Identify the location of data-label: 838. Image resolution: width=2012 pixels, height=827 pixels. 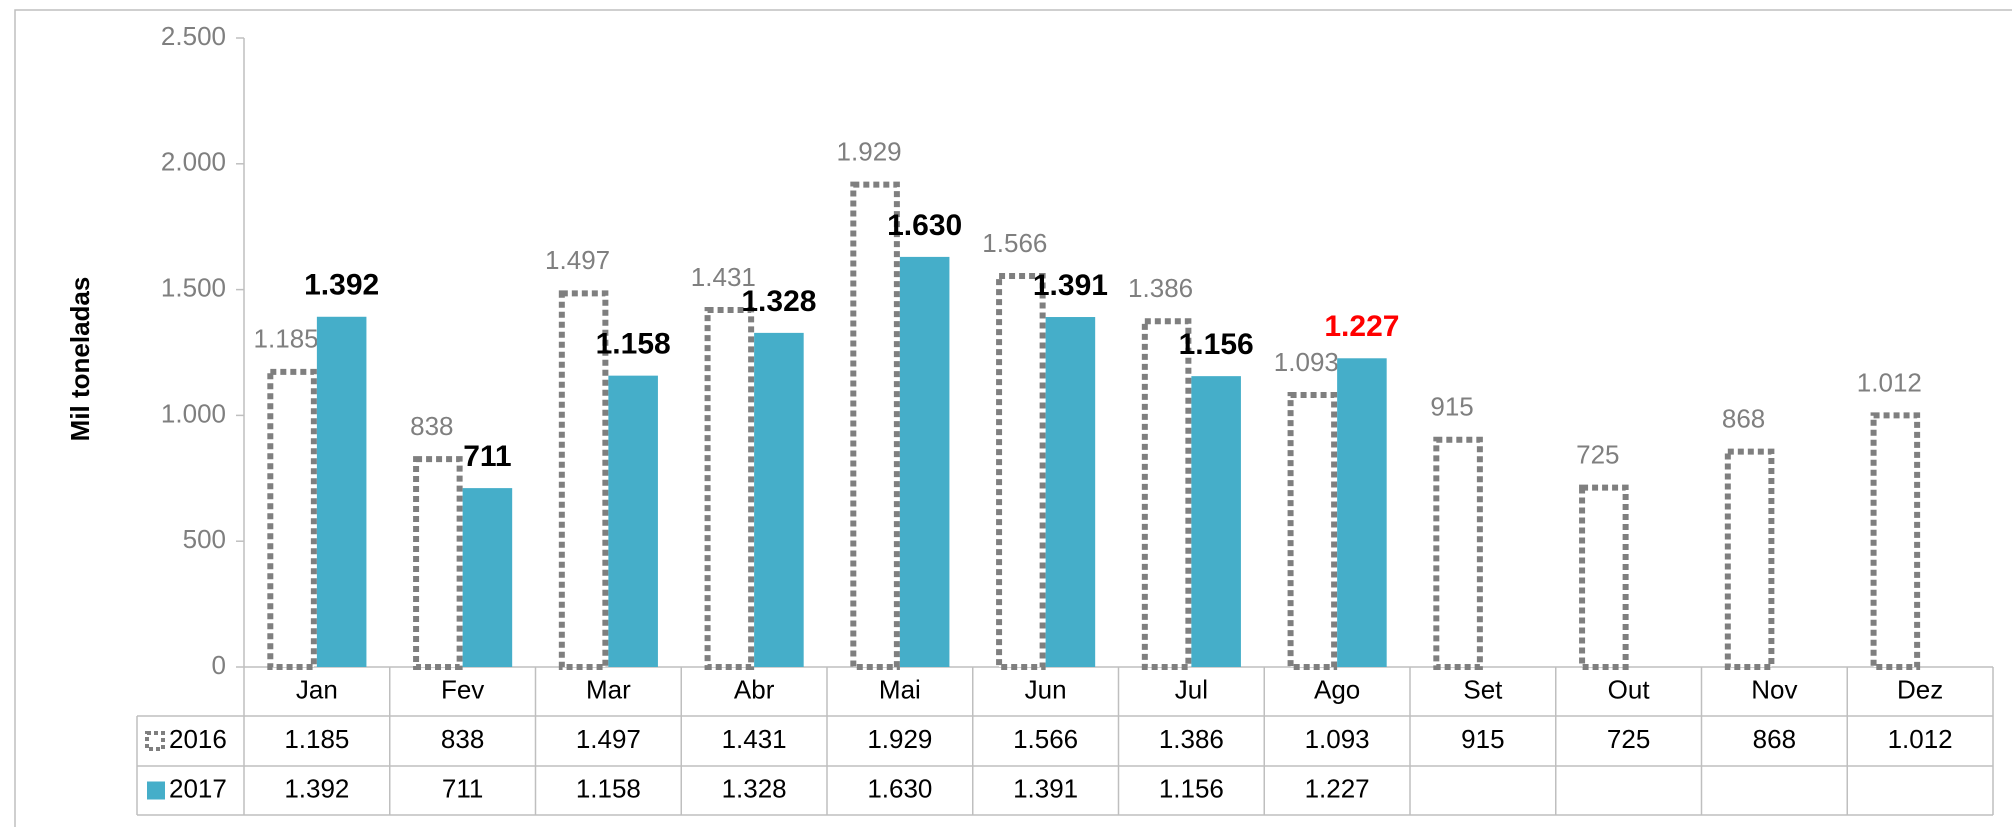
(431, 426).